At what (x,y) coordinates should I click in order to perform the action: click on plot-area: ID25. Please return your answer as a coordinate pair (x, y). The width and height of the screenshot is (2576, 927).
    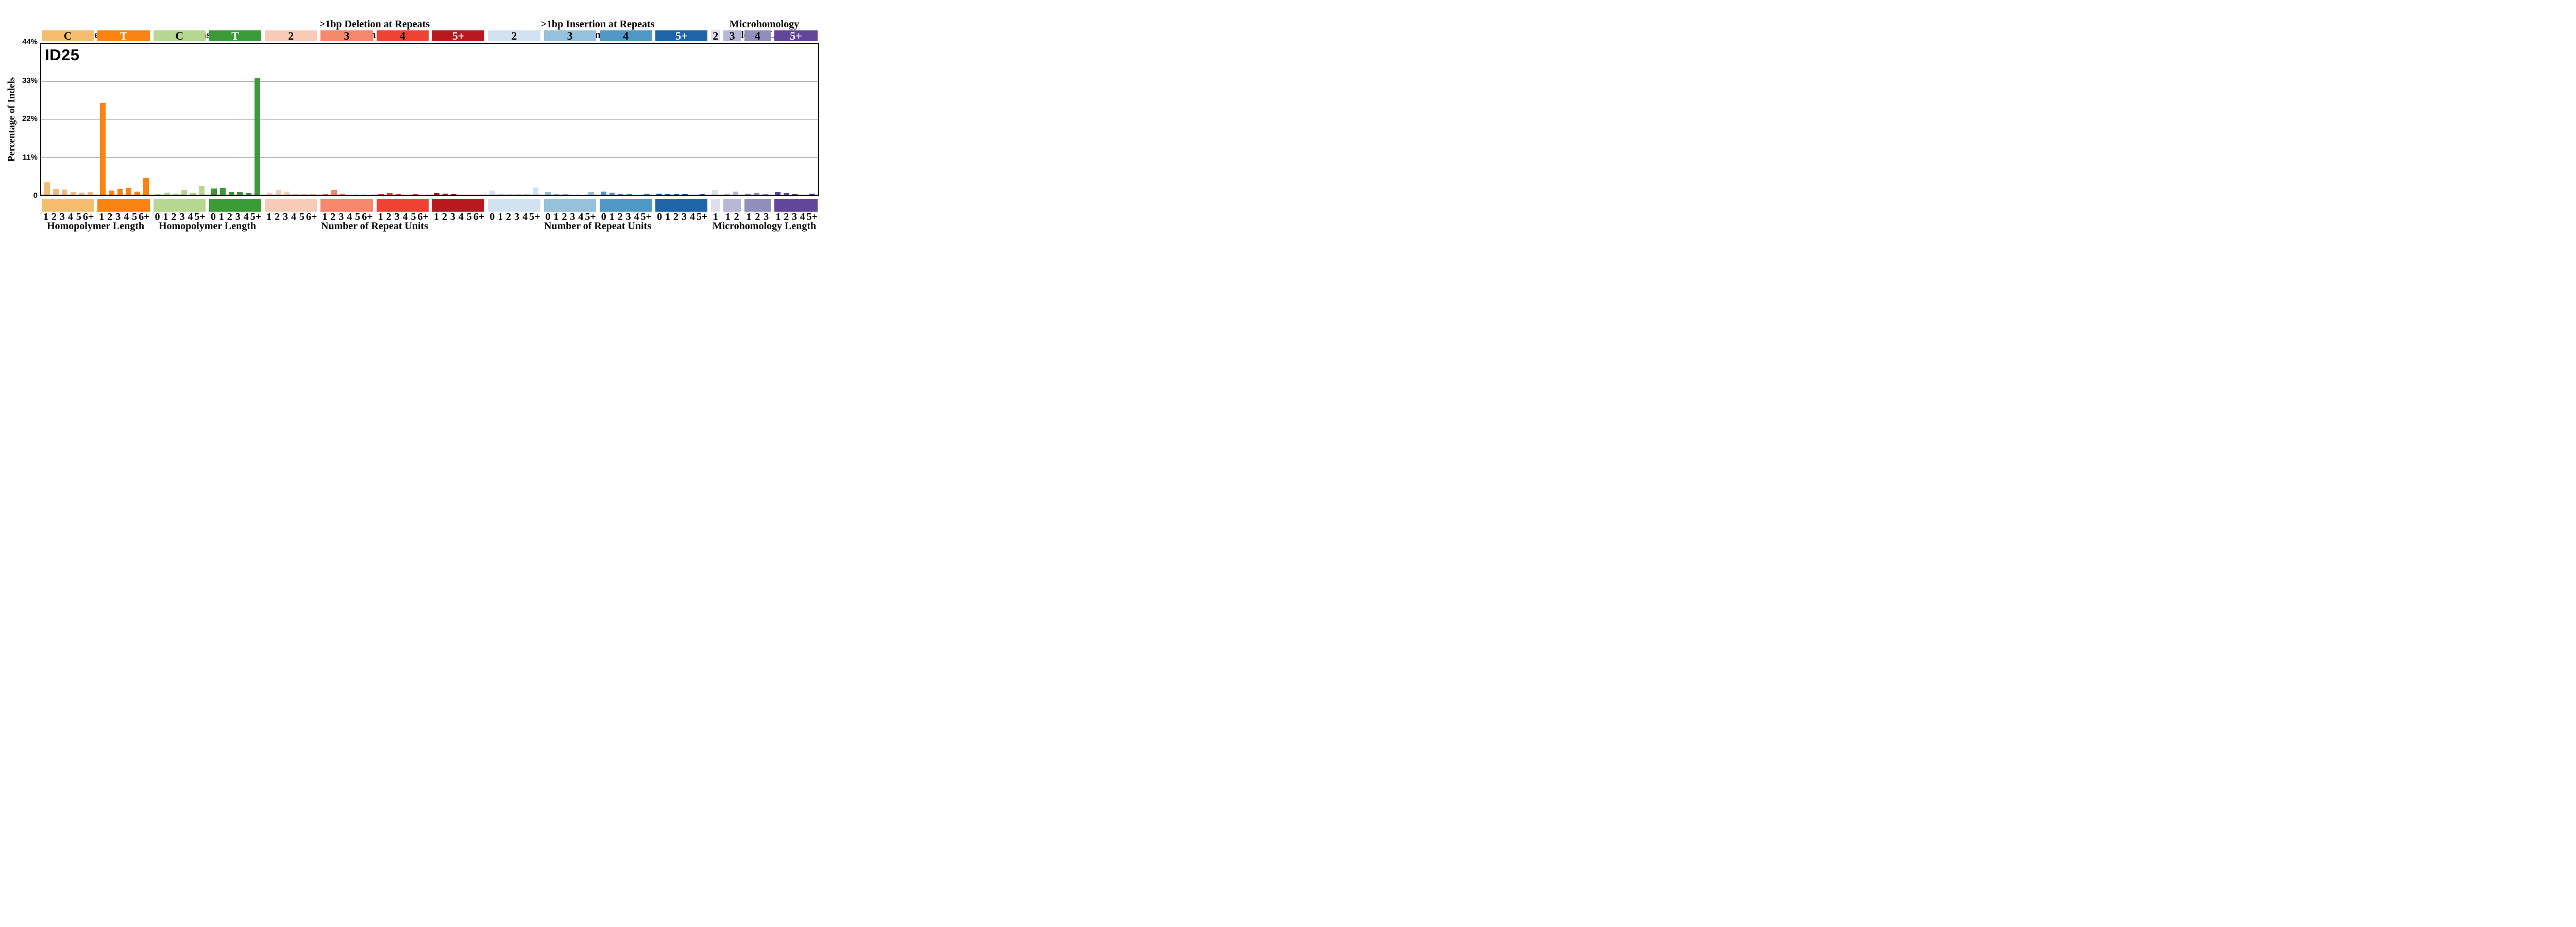
    Looking at the image, I should click on (429, 120).